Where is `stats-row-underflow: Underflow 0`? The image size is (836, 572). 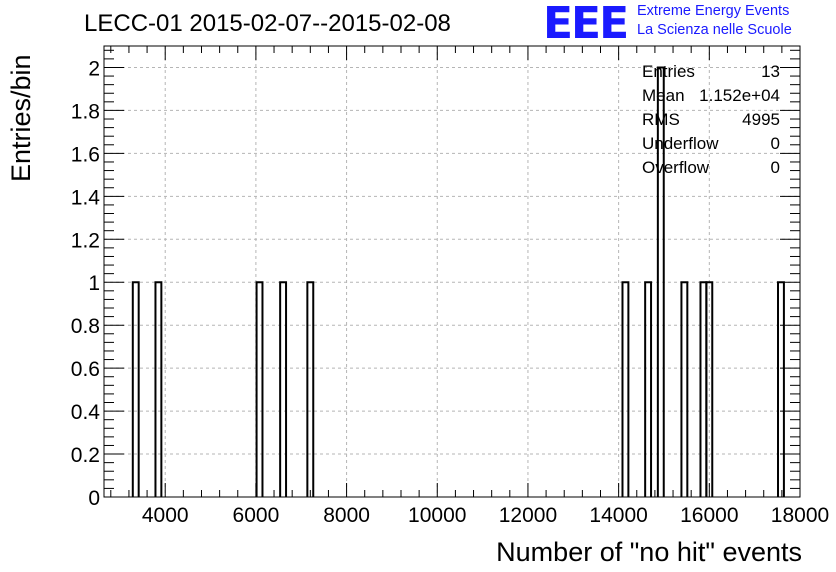 stats-row-underflow: Underflow 0 is located at coordinates (711, 144).